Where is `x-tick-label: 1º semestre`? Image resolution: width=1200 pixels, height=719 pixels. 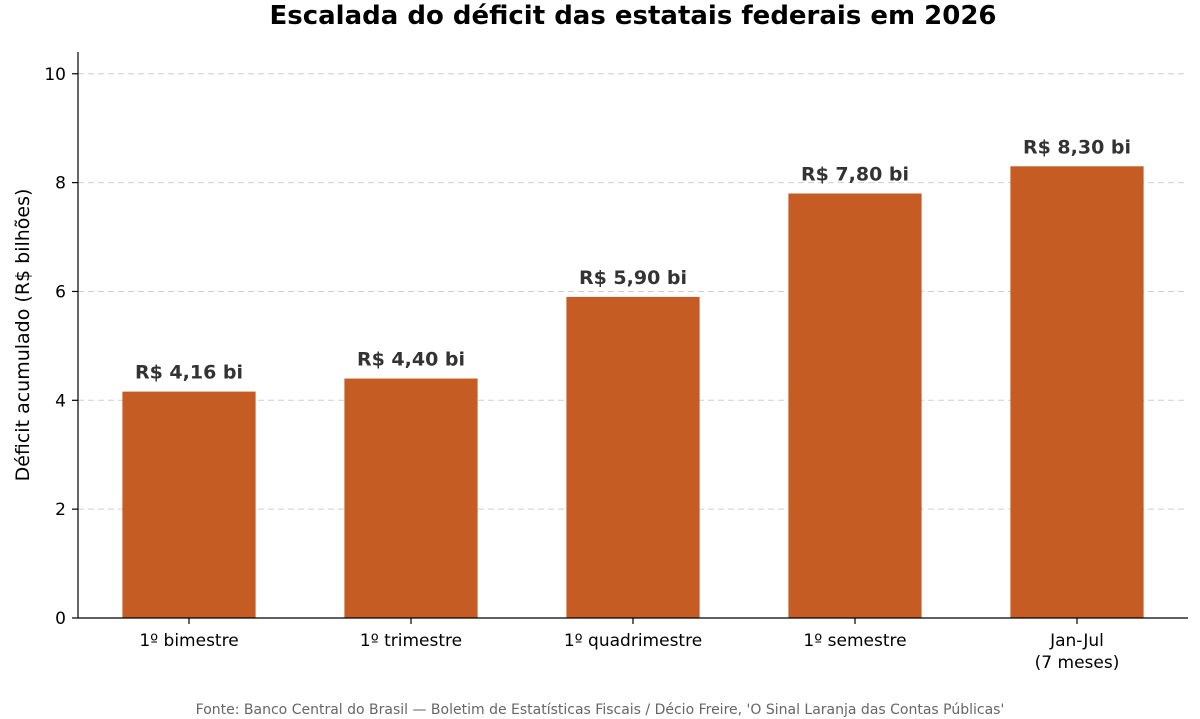
x-tick-label: 1º semestre is located at coordinates (854, 641).